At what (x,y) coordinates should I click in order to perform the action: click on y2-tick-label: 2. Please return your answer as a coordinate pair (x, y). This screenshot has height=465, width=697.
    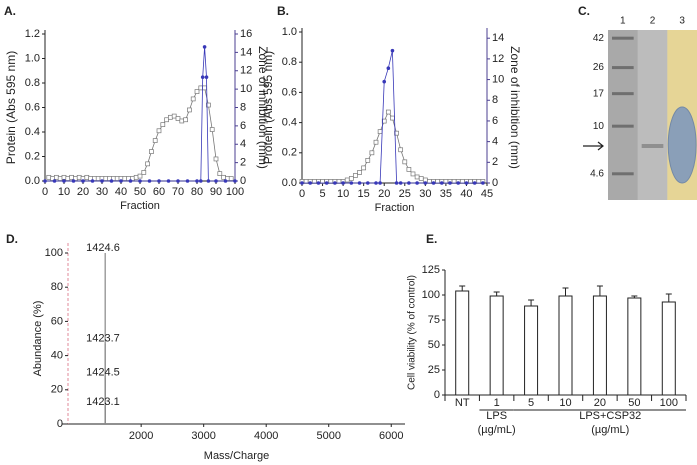
    Looking at the image, I should click on (495, 162).